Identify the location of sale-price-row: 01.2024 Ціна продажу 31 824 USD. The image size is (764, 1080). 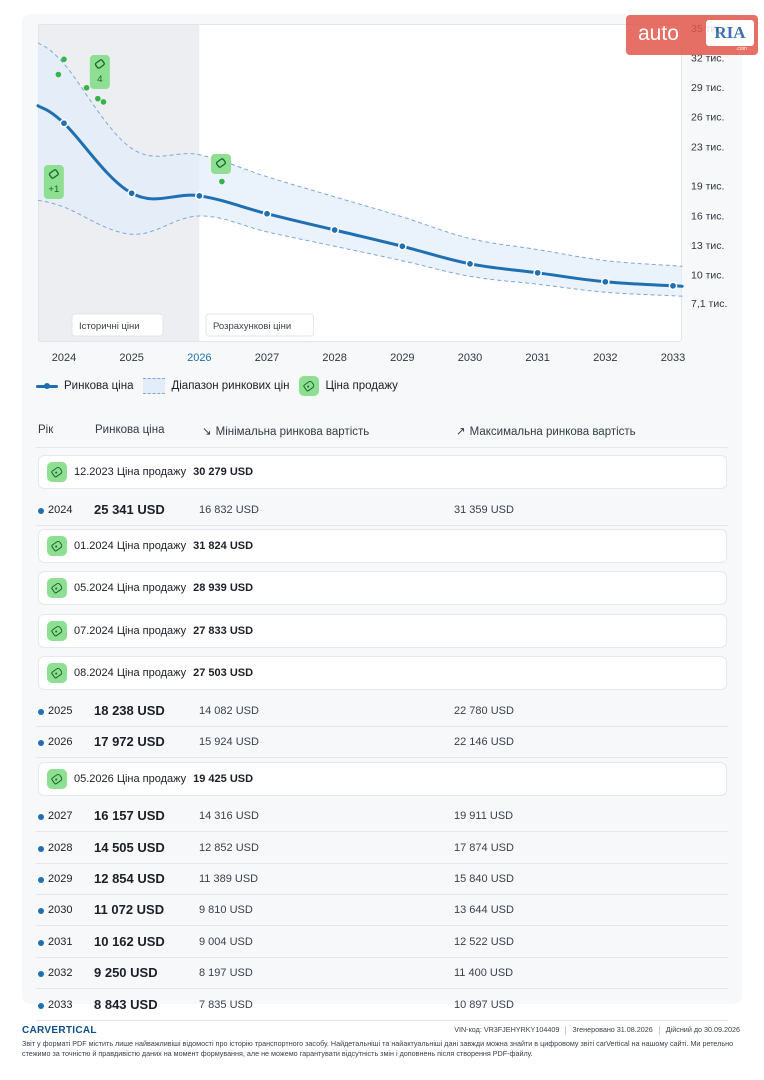
(382, 545).